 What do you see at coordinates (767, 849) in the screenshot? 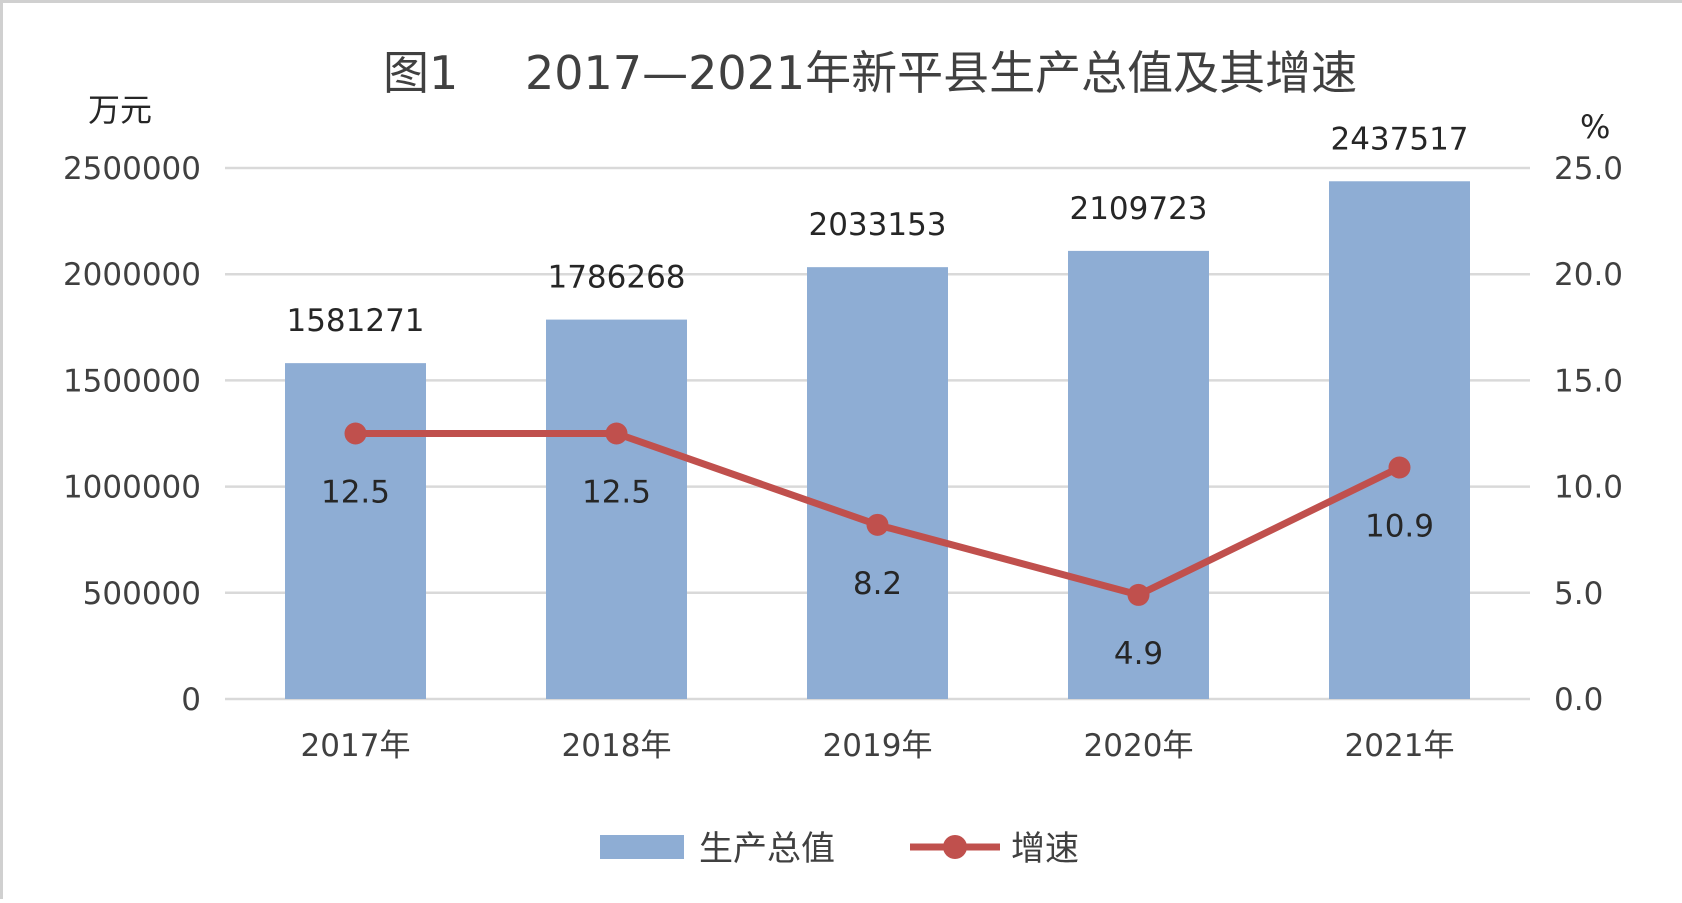
I see `legend-label-bar: 生产总值` at bounding box center [767, 849].